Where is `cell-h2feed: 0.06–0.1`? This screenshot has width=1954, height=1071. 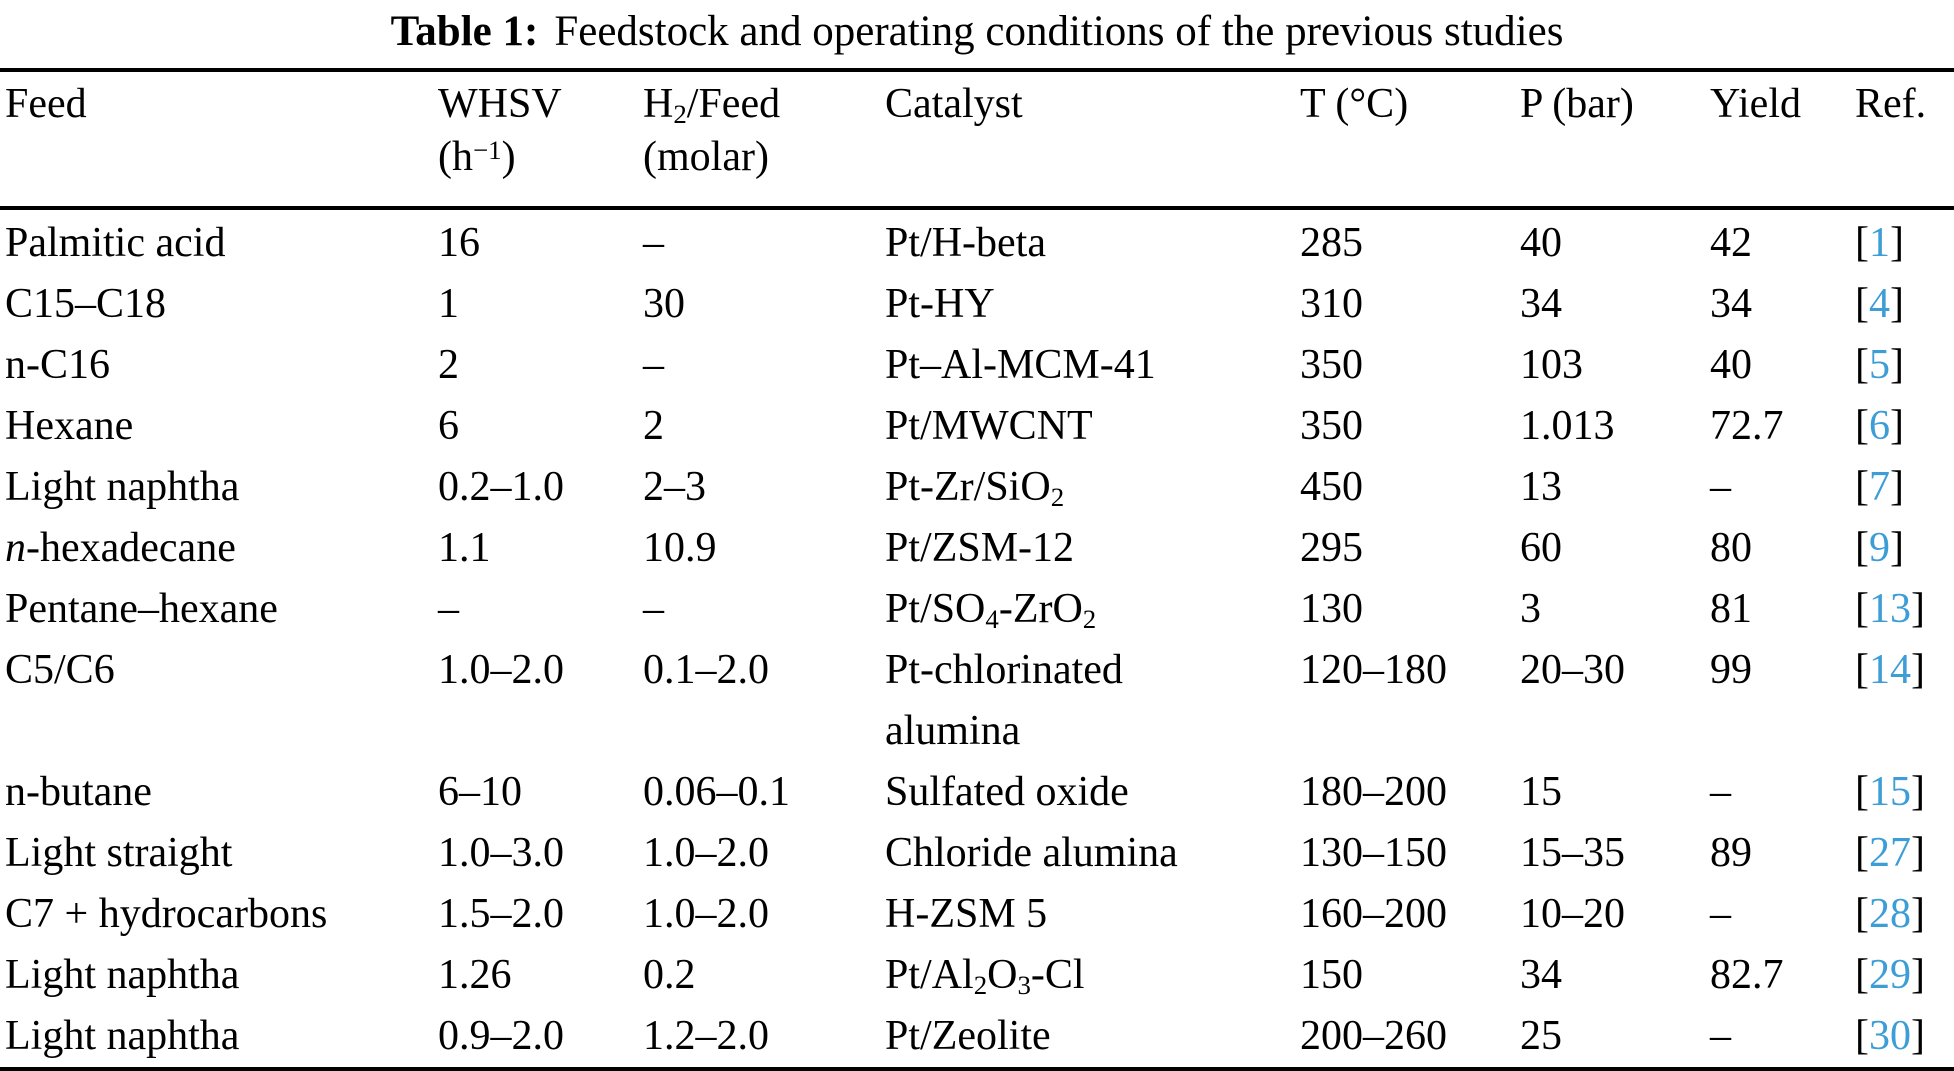
cell-h2feed: 0.06–0.1 is located at coordinates (716, 792).